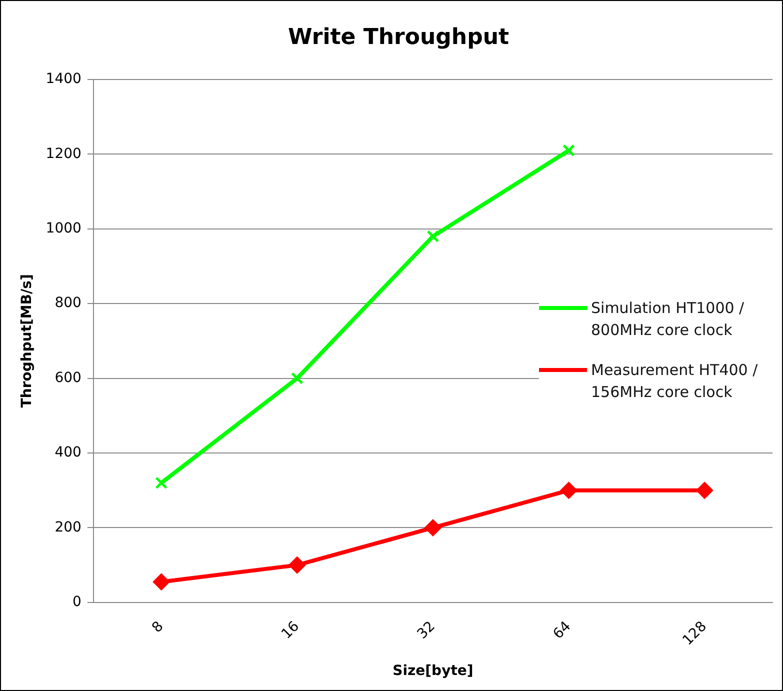  I want to click on chart-title: Write Throughput, so click(399, 37).